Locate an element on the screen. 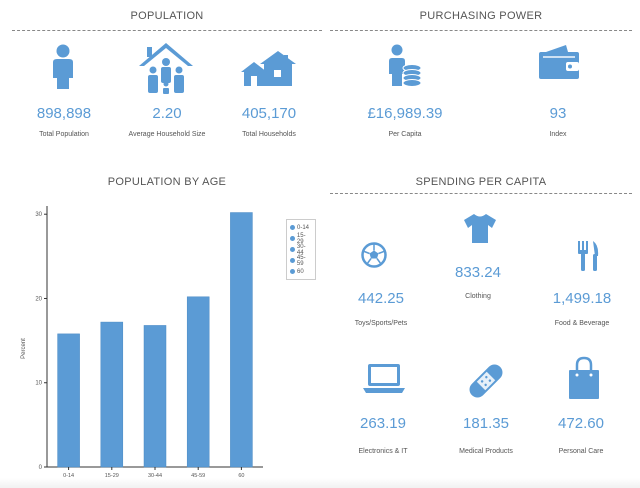 Image resolution: width=640 pixels, height=488 pixels. legend-item: 15-29 is located at coordinates (301, 238).